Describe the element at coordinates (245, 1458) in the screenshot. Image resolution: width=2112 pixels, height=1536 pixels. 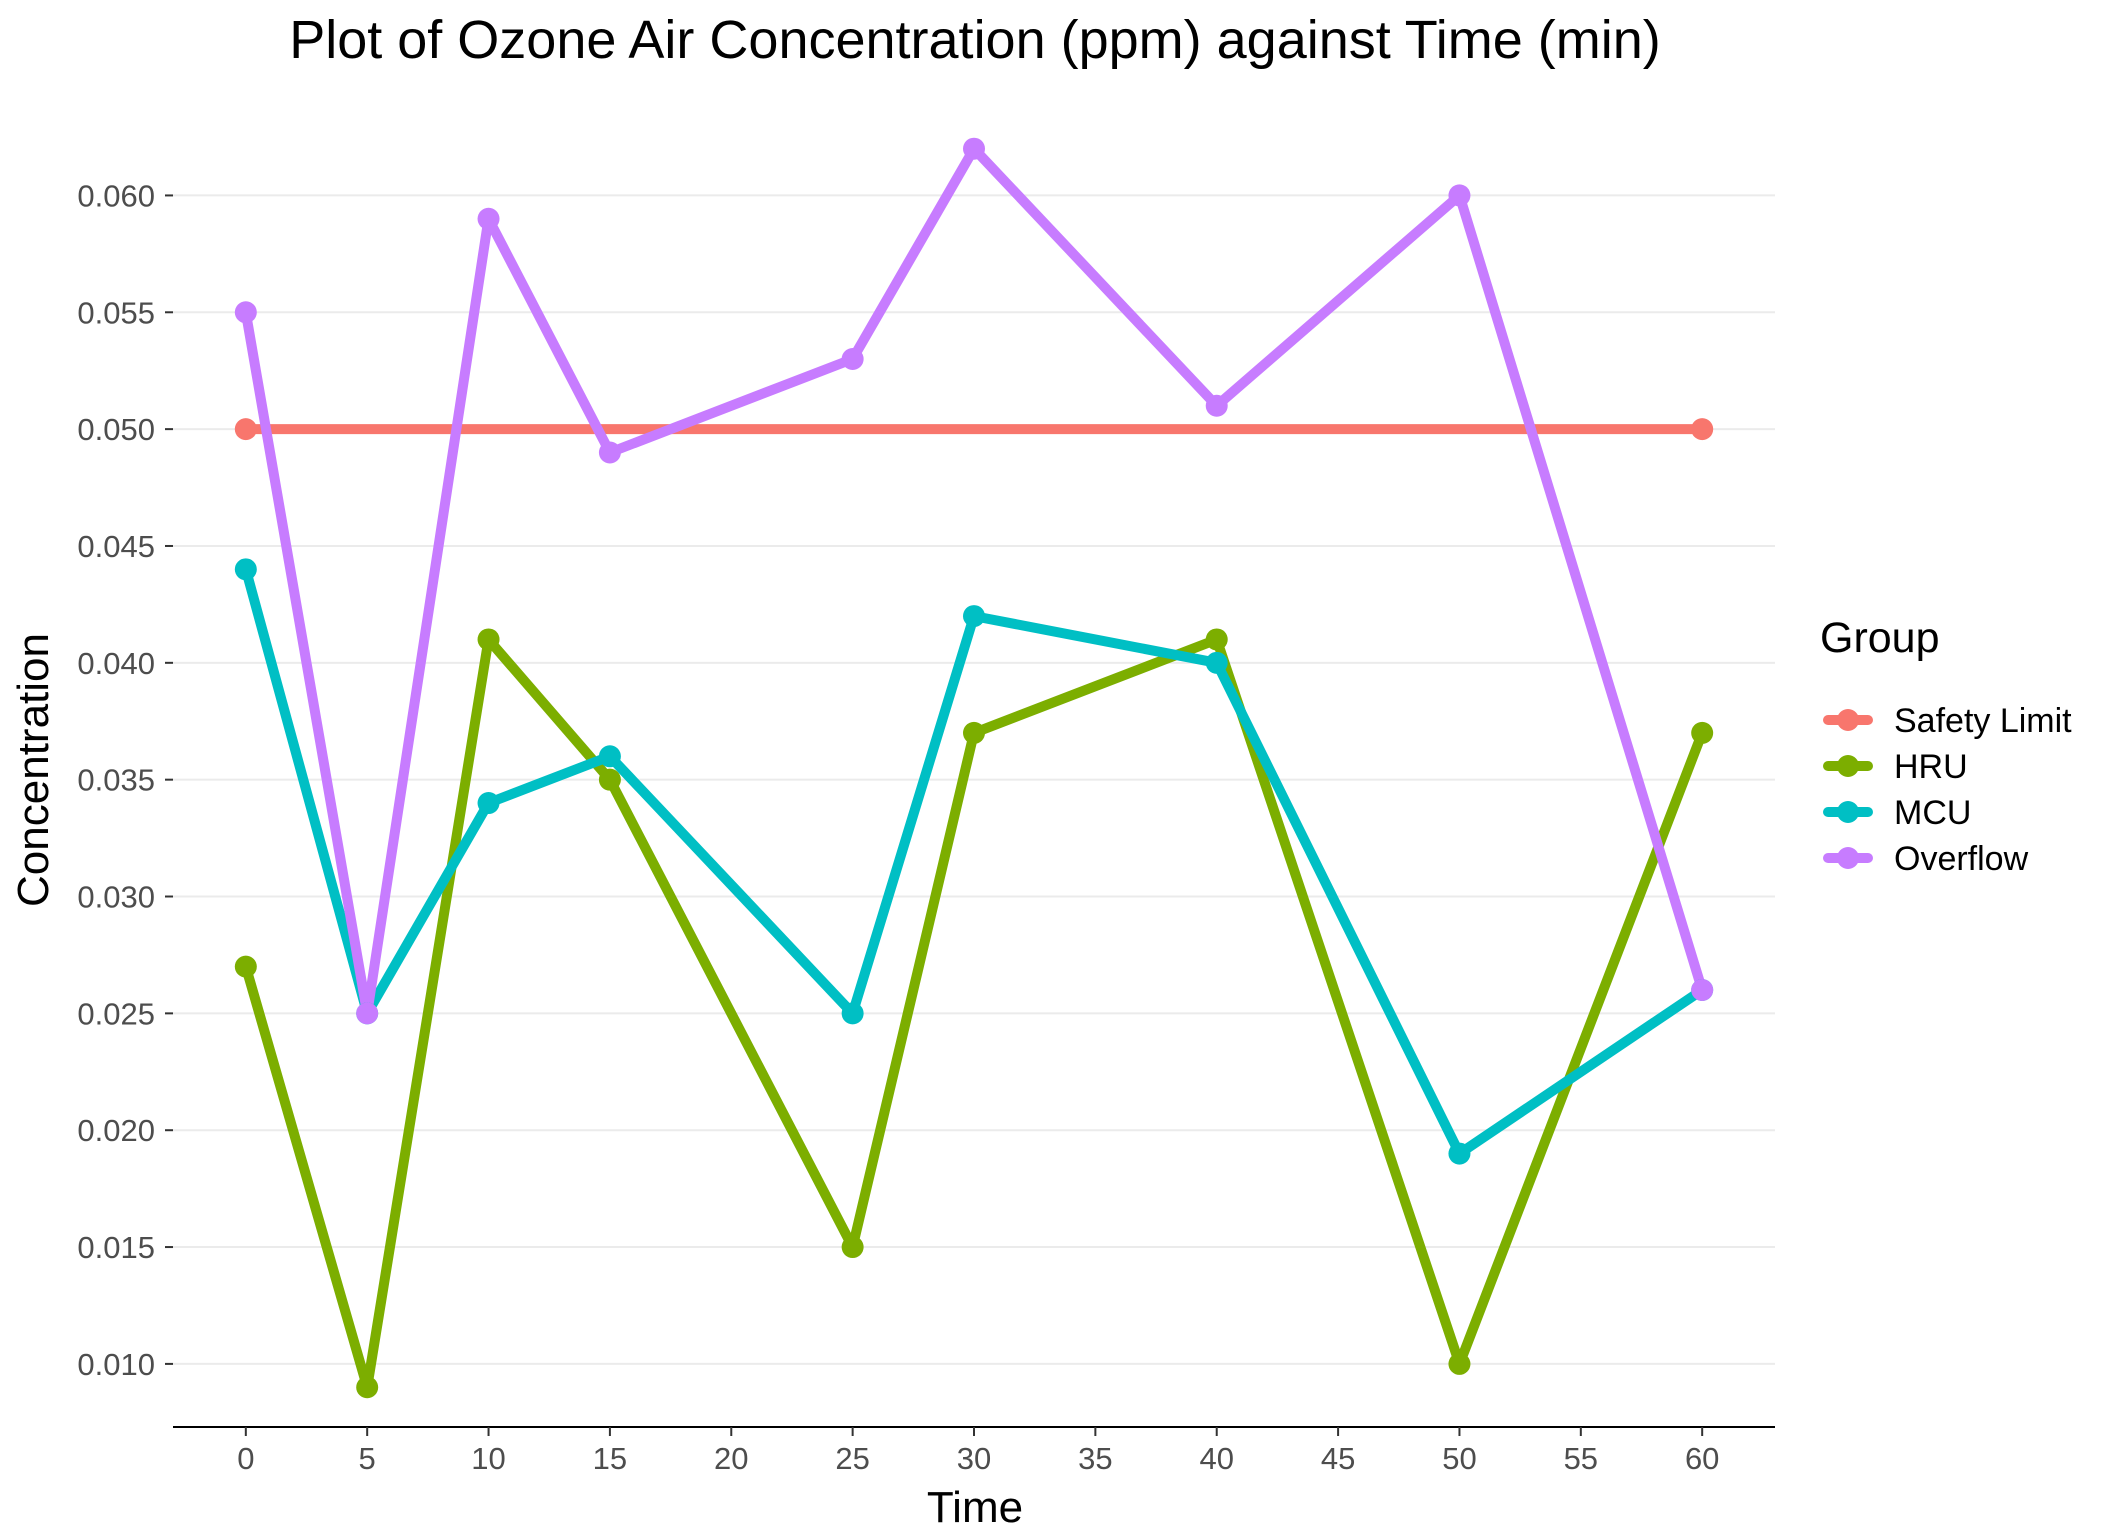
I see `x-tick-label: 0` at that location.